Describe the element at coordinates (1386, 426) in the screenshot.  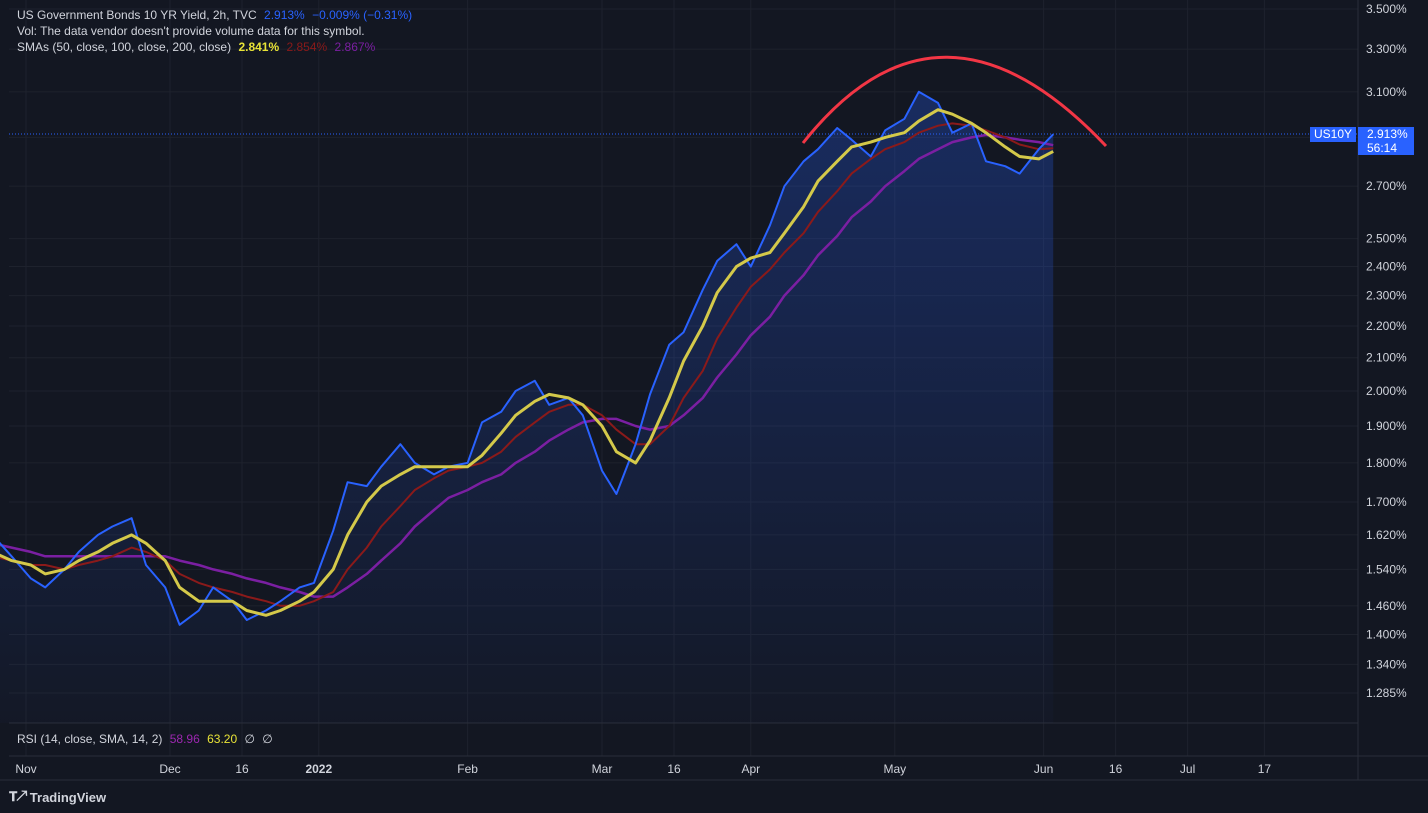
I see `y-tick-label: 1.900%` at that location.